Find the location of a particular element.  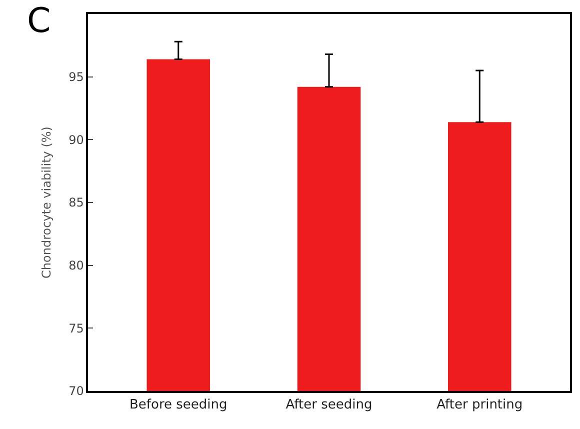

y-tick-label: 70 is located at coordinates (76, 391).